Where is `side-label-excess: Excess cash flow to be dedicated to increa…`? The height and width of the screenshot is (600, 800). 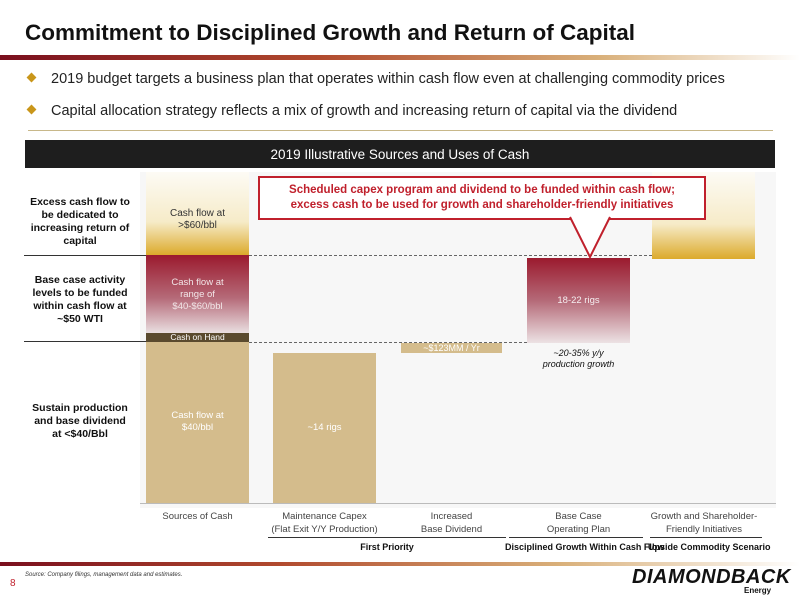
side-label-excess: Excess cash flow to be dedicated to increa… is located at coordinates (80, 221).